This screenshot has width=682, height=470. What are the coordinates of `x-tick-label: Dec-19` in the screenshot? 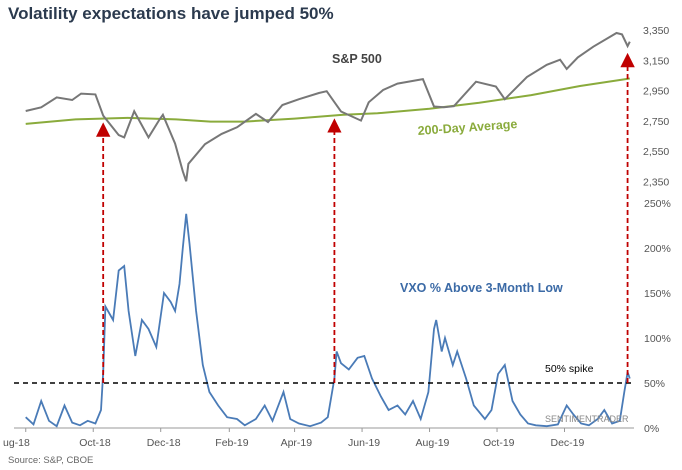 It's located at (568, 443).